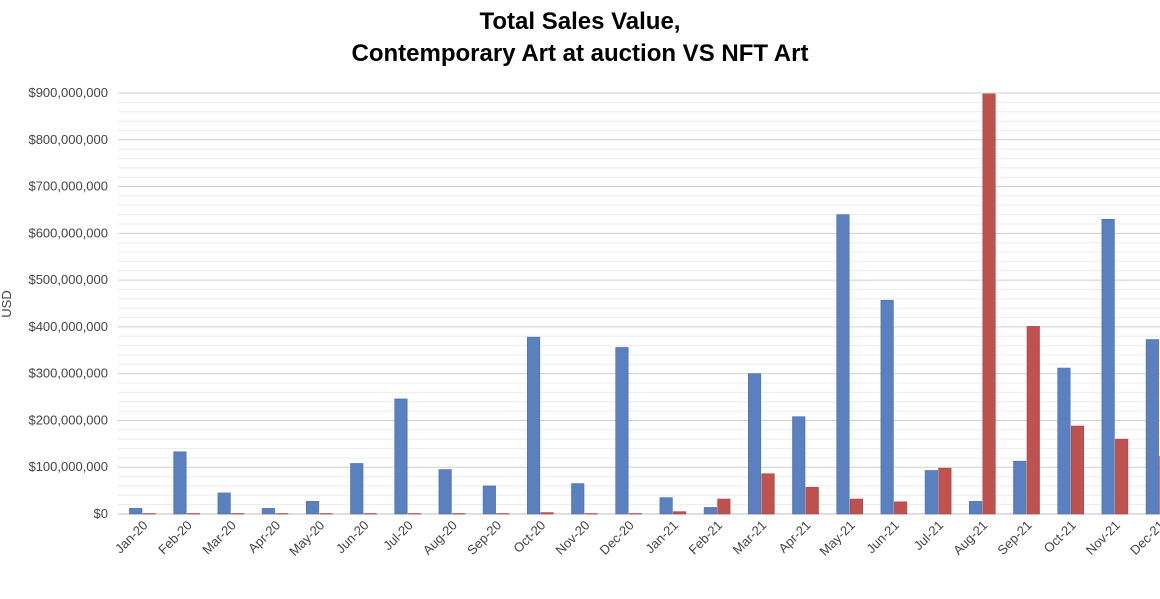  Describe the element at coordinates (68, 419) in the screenshot. I see `y-tick-label: $200,000,000` at that location.